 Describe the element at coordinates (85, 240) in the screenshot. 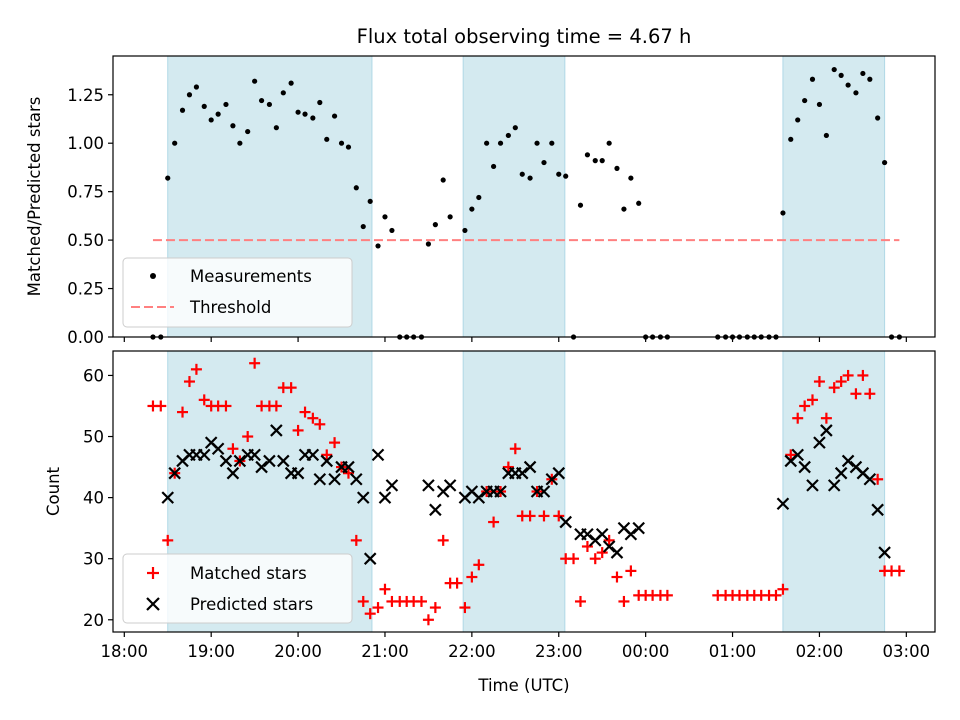

I see `ratio-ytick-label: 0.50` at that location.